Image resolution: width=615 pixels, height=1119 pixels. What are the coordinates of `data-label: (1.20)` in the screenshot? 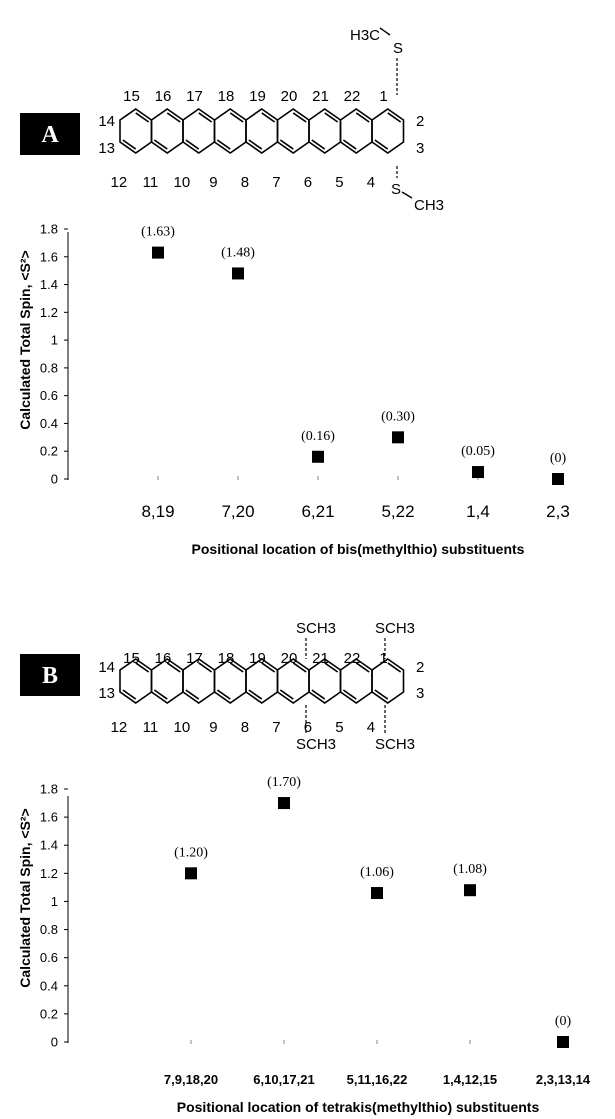 It's located at (191, 852).